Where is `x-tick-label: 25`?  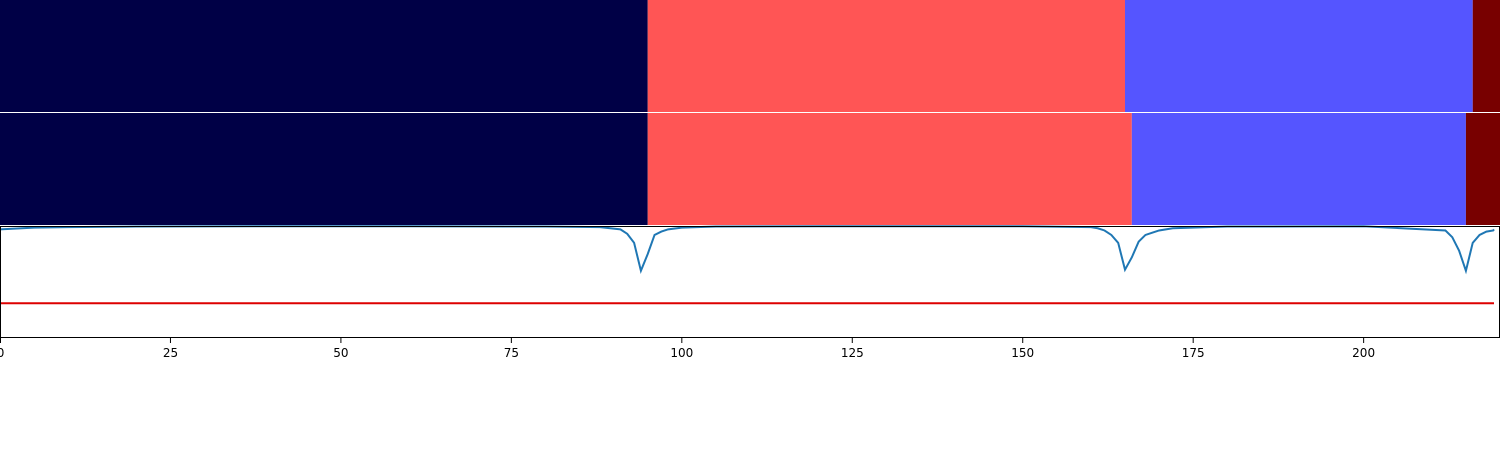 x-tick-label: 25 is located at coordinates (170, 353).